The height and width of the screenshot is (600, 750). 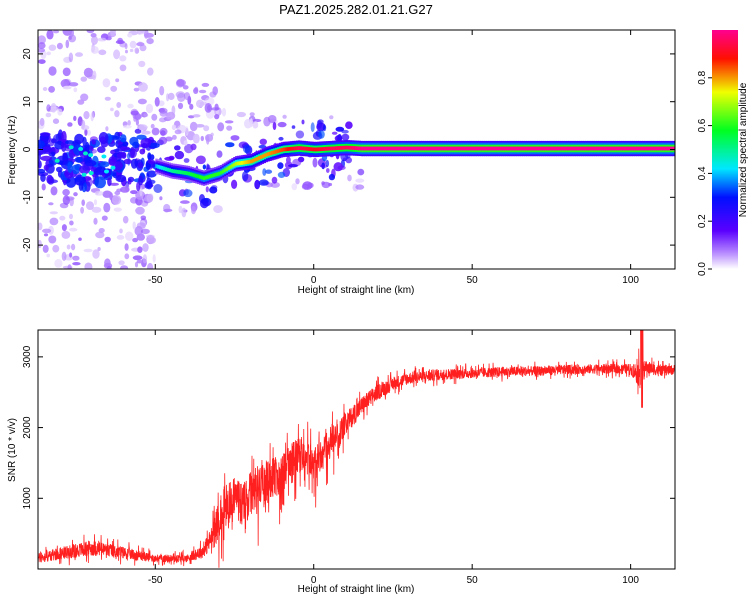 What do you see at coordinates (630, 280) in the screenshot?
I see `x-tick-label: 100` at bounding box center [630, 280].